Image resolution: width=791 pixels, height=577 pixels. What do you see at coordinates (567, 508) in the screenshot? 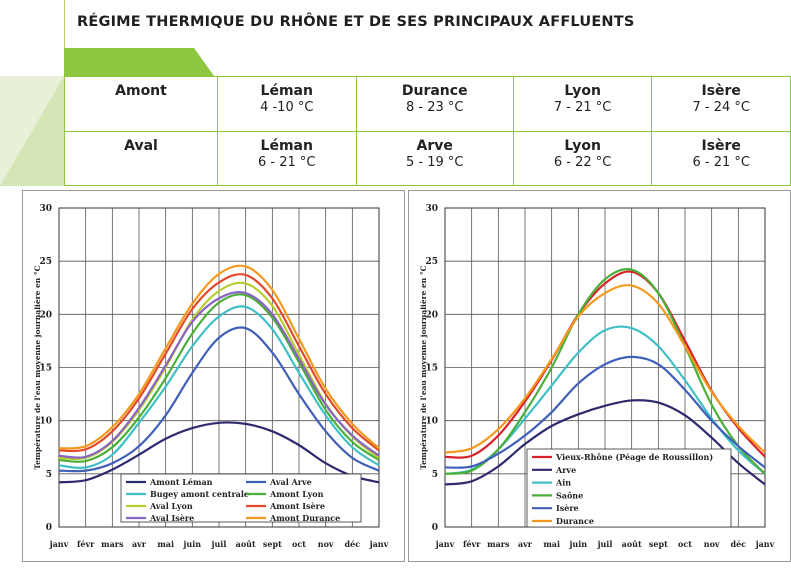
I see `legend-label: Isère` at bounding box center [567, 508].